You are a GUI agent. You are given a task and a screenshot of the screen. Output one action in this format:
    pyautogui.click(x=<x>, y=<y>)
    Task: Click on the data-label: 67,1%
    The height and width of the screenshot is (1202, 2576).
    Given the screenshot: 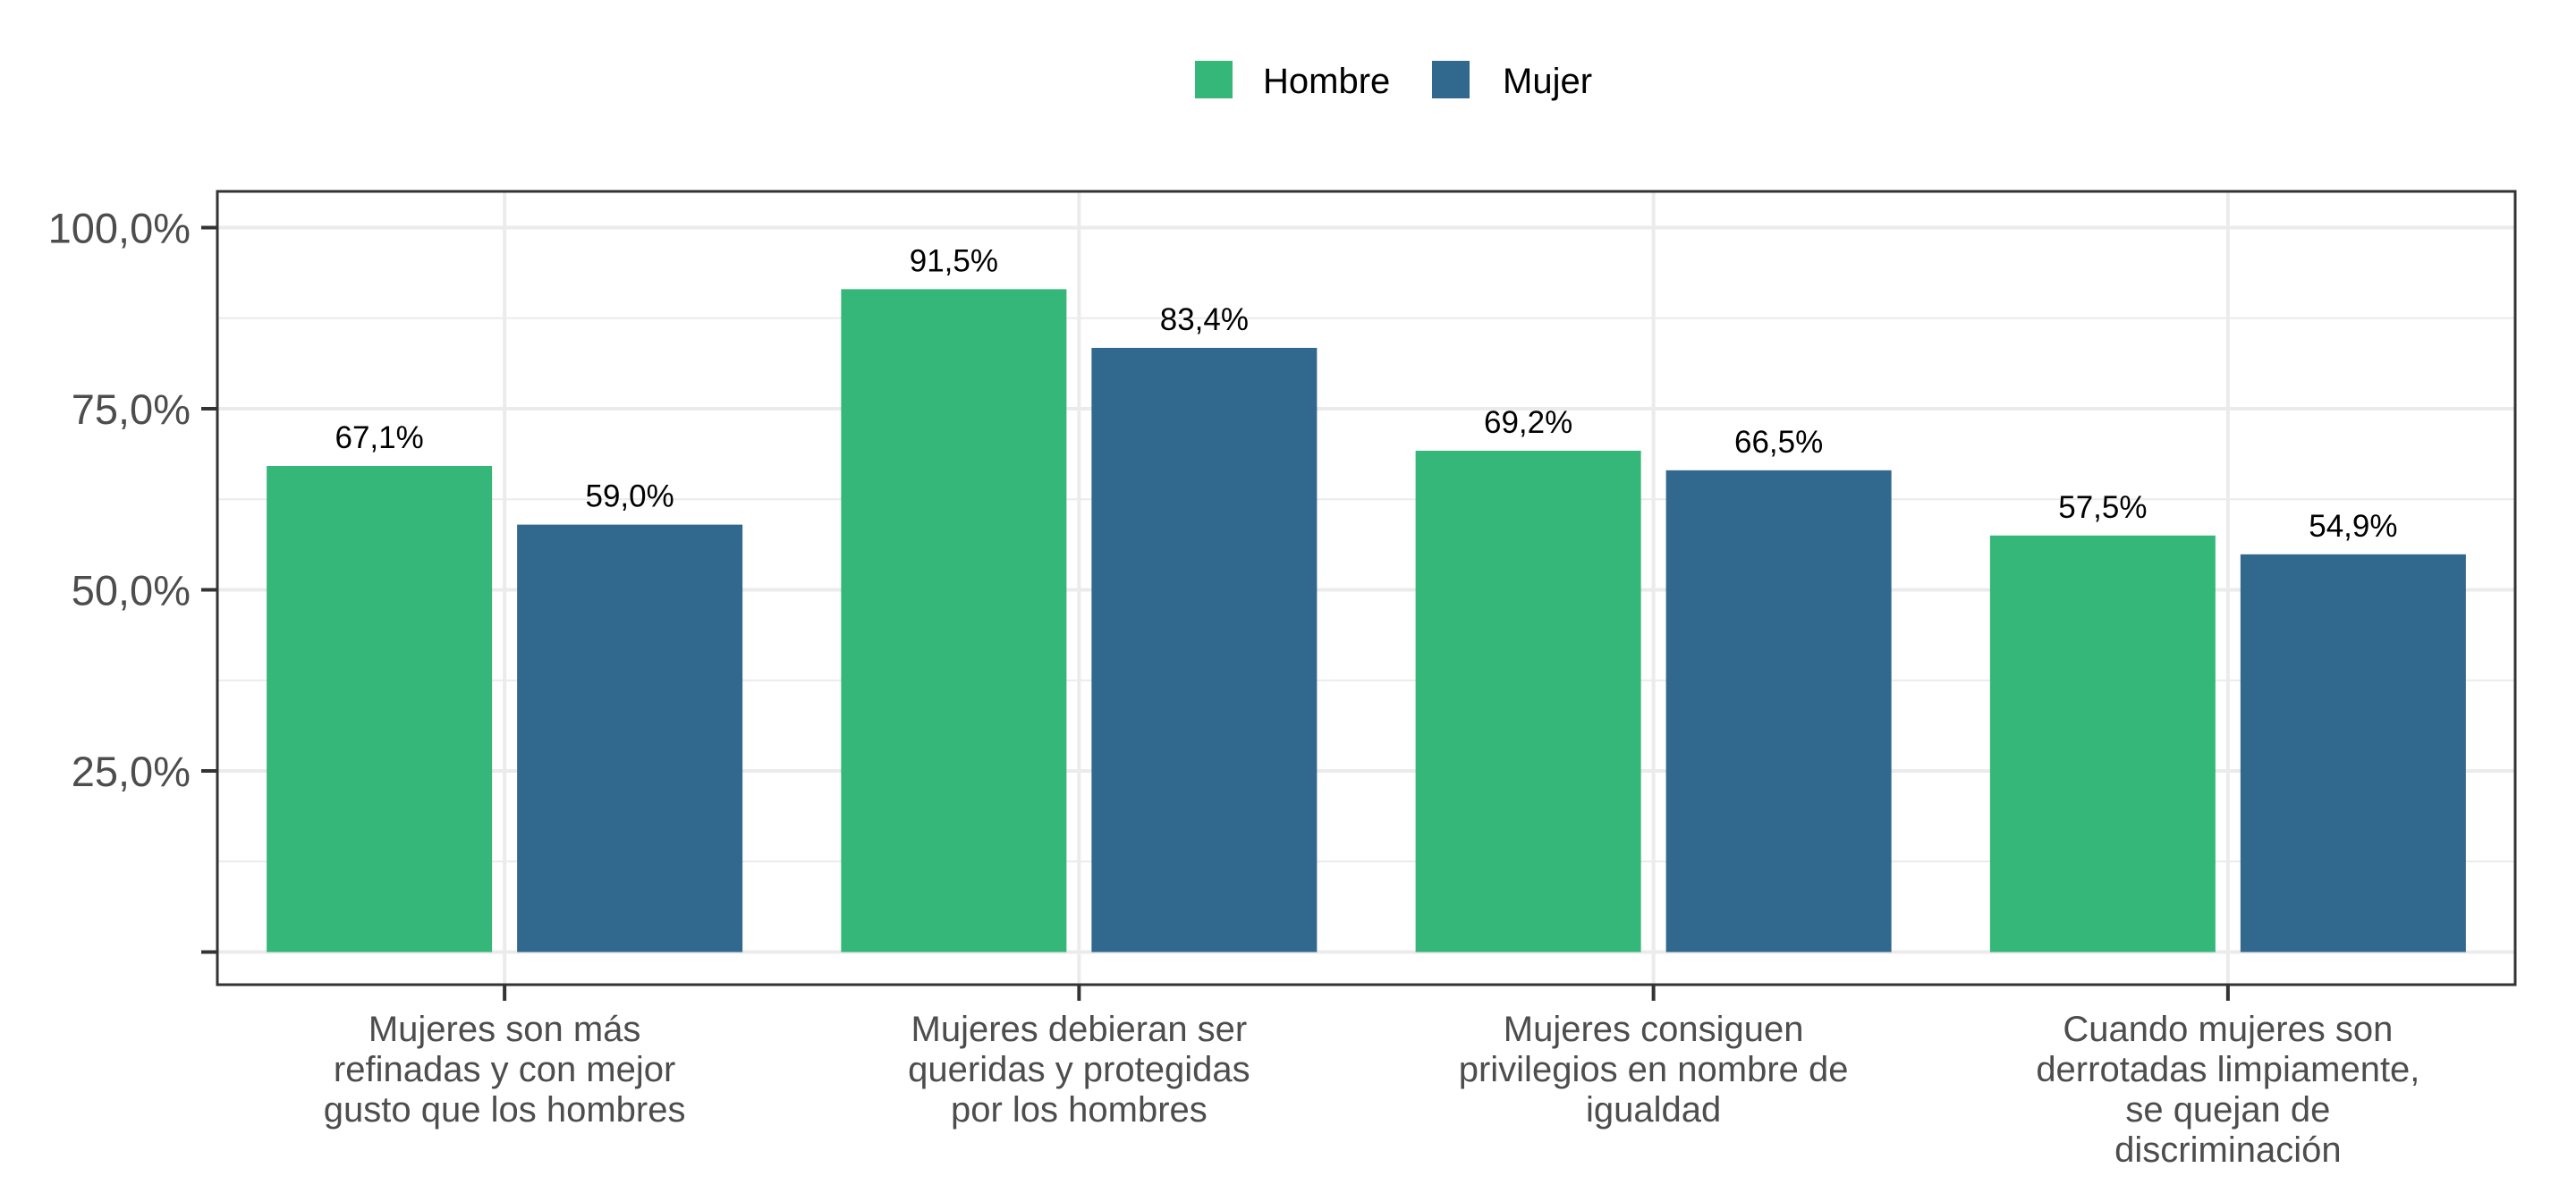 What is the action you would take?
    pyautogui.click(x=379, y=437)
    